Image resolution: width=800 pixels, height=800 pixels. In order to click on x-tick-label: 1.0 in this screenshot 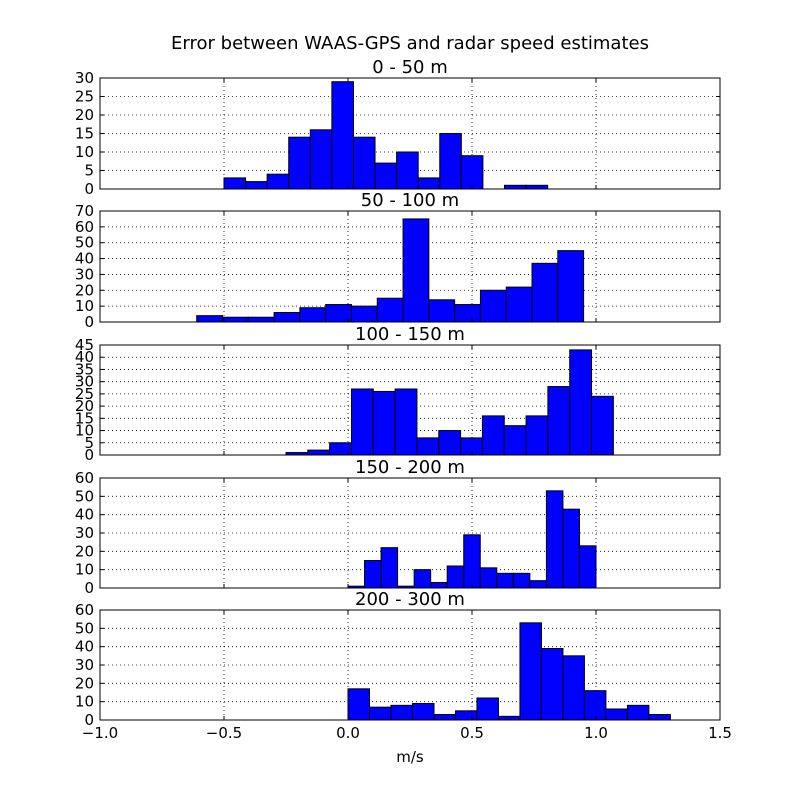, I will do `click(596, 733)`.